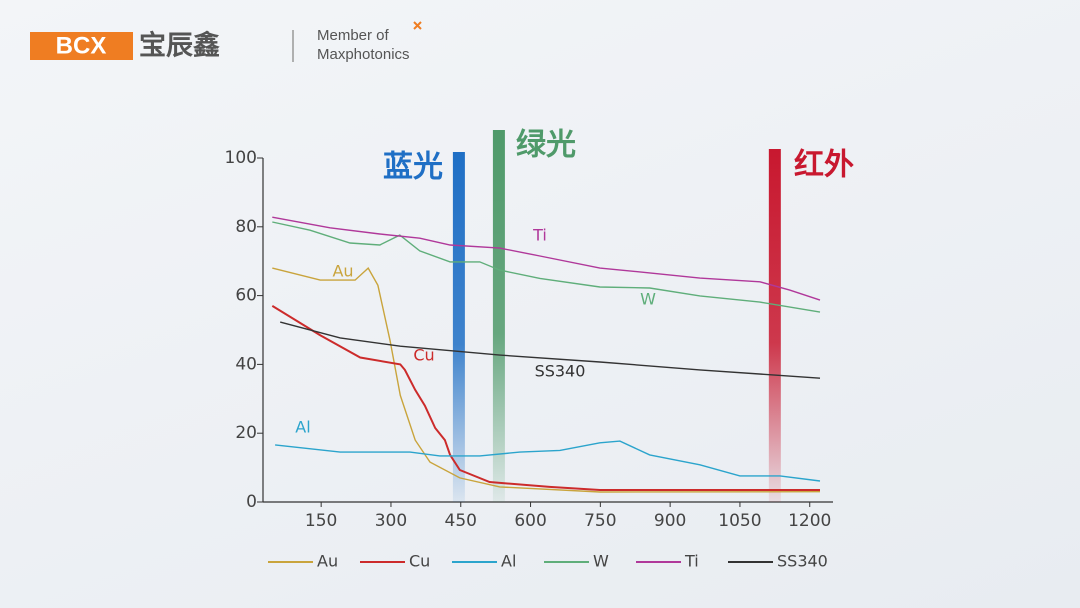 The height and width of the screenshot is (608, 1080). What do you see at coordinates (302, 427) in the screenshot?
I see `series-label: Al` at bounding box center [302, 427].